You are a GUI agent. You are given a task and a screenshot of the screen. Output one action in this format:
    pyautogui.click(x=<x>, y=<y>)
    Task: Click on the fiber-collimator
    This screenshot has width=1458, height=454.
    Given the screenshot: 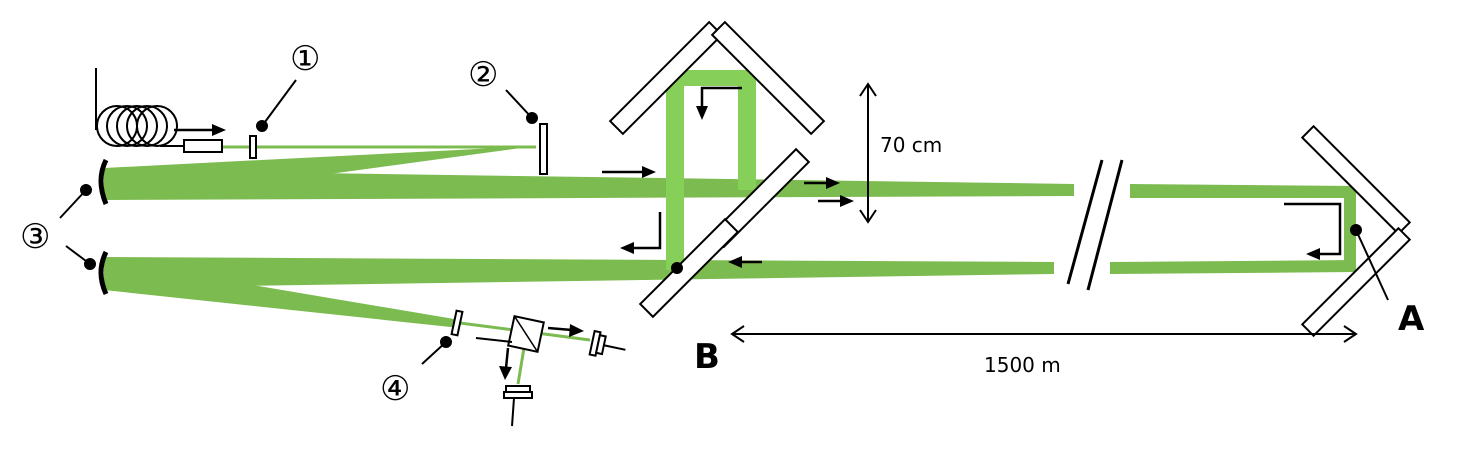 What is the action you would take?
    pyautogui.click(x=203, y=146)
    